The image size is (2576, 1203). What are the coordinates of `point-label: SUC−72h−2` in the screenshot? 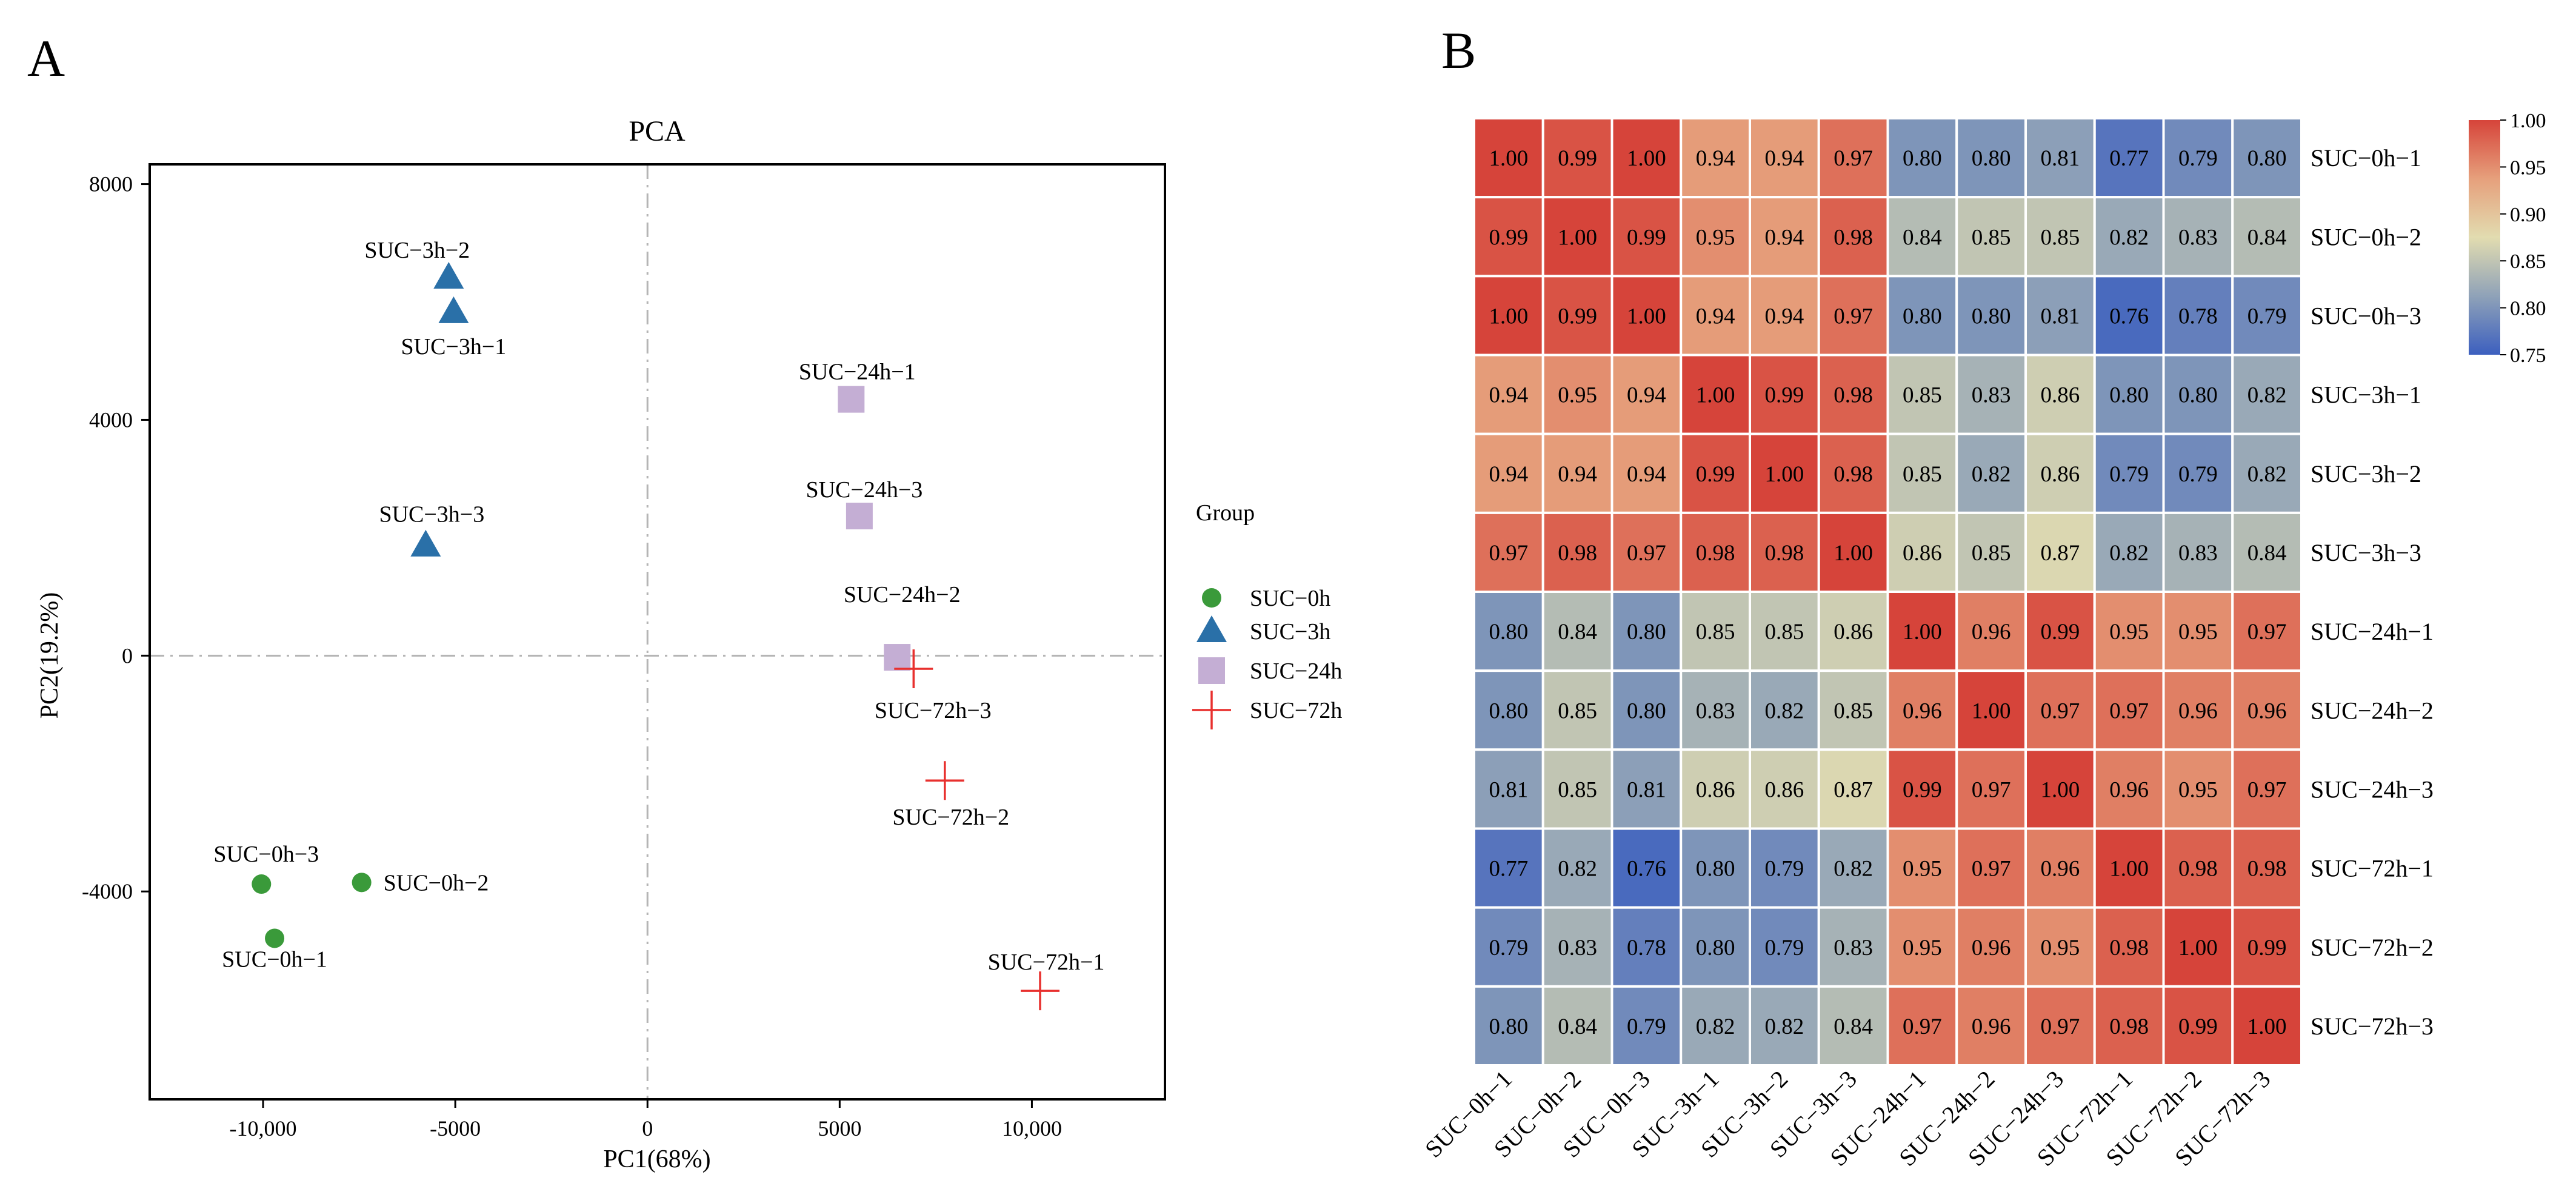 It's located at (950, 817).